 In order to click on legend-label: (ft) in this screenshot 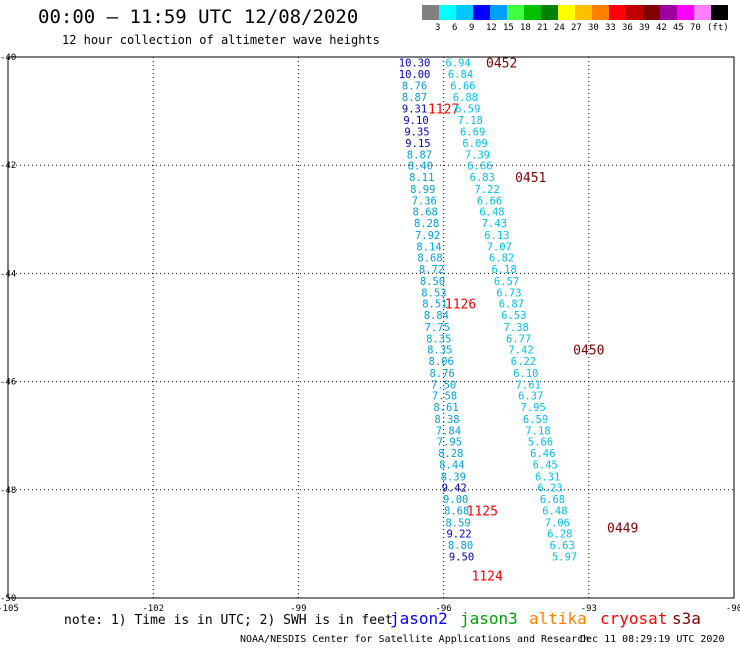, I will do `click(718, 28)`.